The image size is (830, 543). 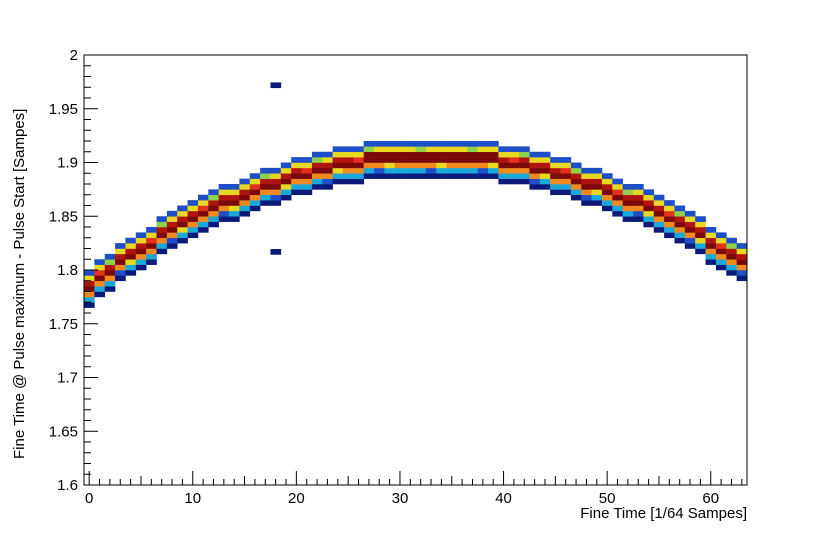 What do you see at coordinates (192, 498) in the screenshot?
I see `x-tick-label: 10` at bounding box center [192, 498].